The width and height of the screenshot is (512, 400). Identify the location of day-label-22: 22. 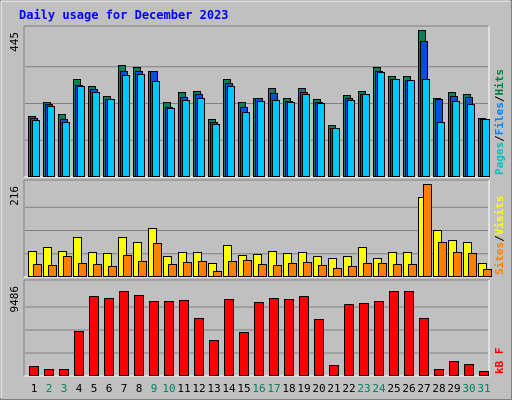
(348, 388).